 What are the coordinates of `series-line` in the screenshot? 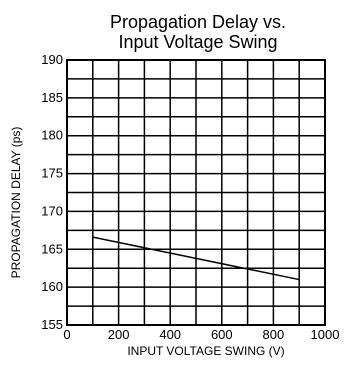 It's located at (196, 258).